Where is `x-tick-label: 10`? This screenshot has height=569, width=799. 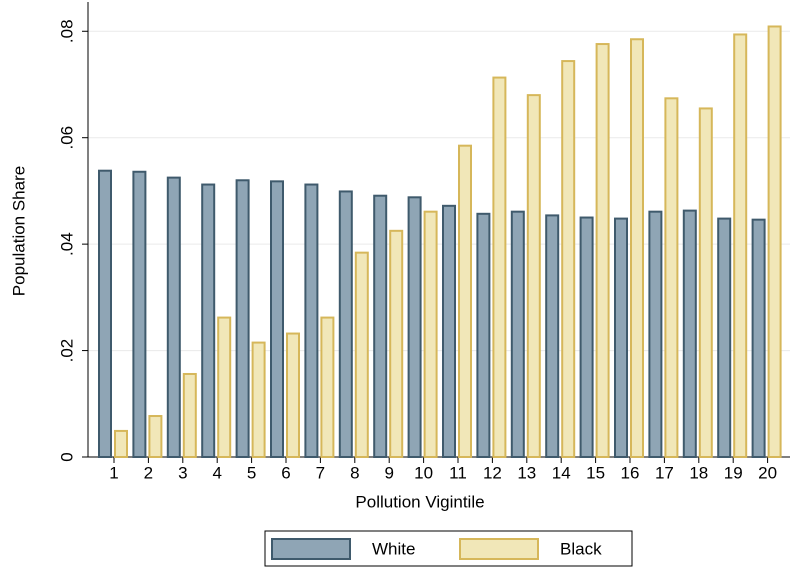
x-tick-label: 10 is located at coordinates (423, 472).